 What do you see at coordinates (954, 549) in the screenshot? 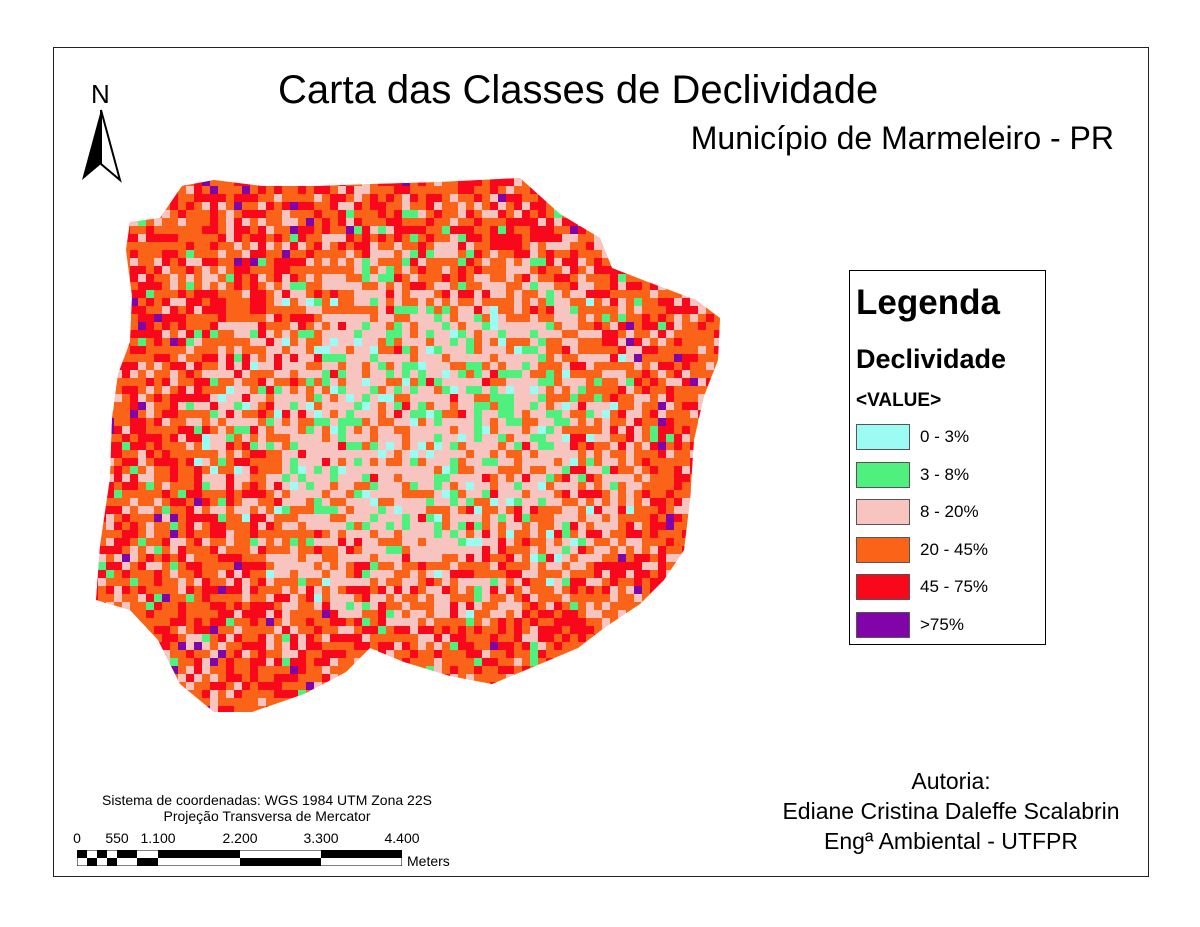
I see `legend-item-label: 20 - 45%` at bounding box center [954, 549].